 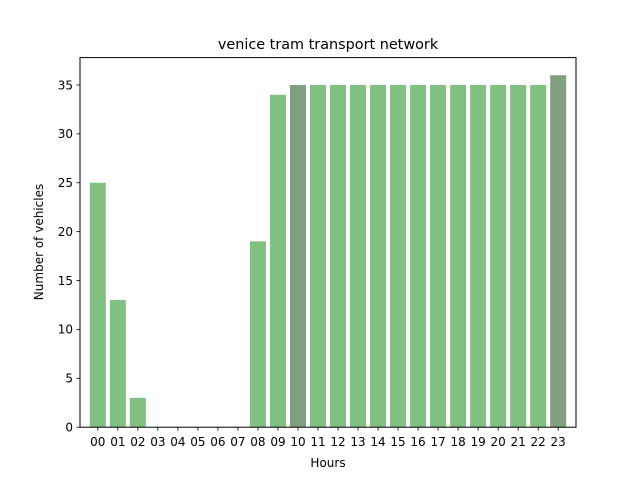 What do you see at coordinates (65, 183) in the screenshot?
I see `y-tick-label: 25` at bounding box center [65, 183].